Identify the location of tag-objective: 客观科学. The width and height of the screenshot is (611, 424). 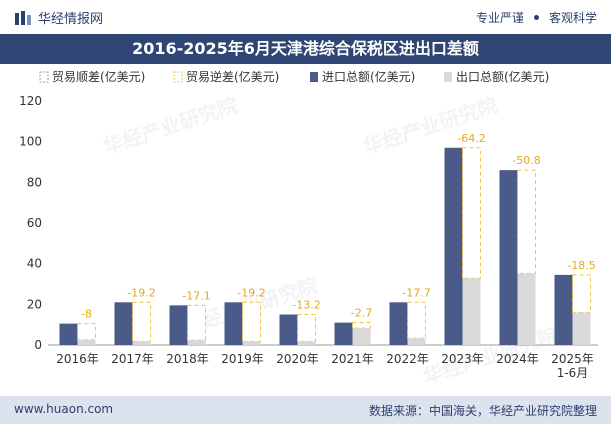
(572, 18).